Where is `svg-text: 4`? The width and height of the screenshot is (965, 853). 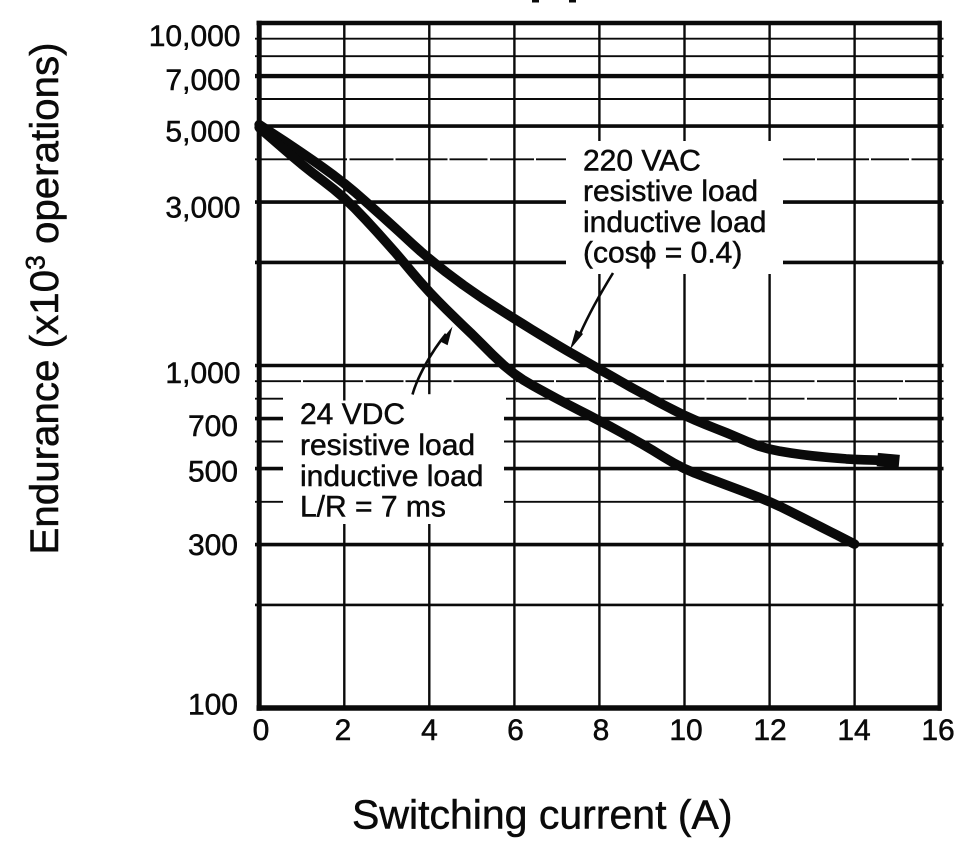 svg-text: 4 is located at coordinates (429, 730).